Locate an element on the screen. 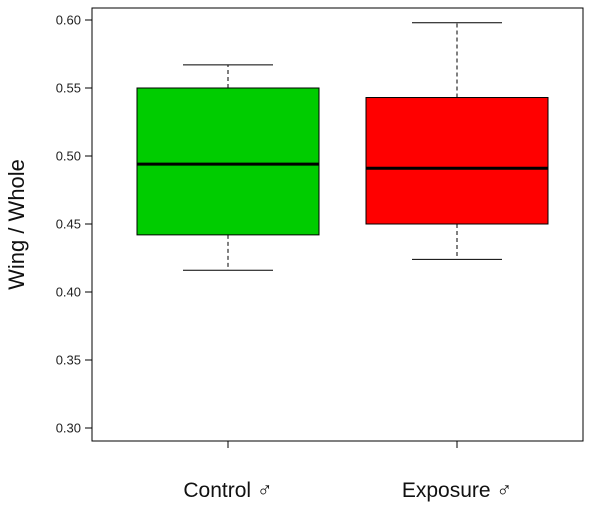 The width and height of the screenshot is (596, 506). y-tick-label: 0.60 is located at coordinates (68, 20).